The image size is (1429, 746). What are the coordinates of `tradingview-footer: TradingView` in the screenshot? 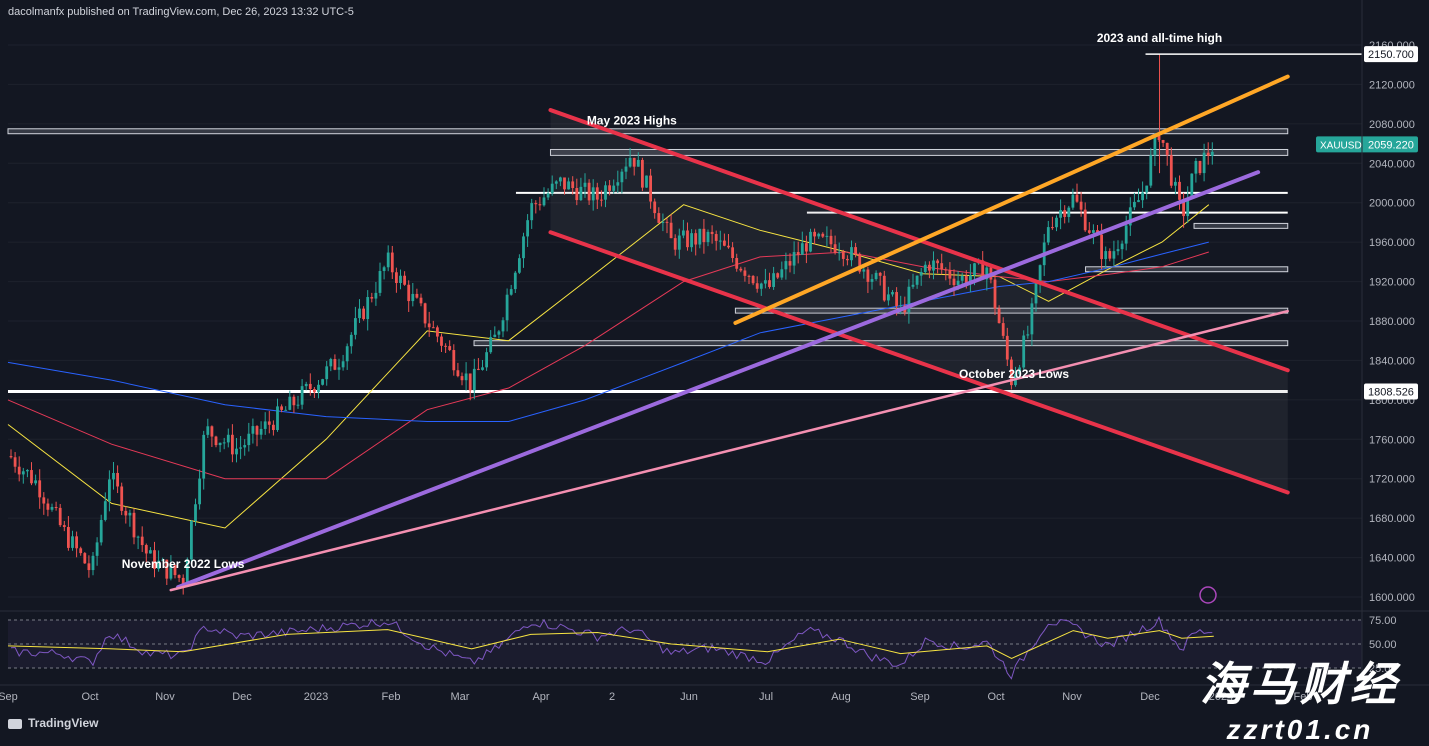 It's located at (53, 723).